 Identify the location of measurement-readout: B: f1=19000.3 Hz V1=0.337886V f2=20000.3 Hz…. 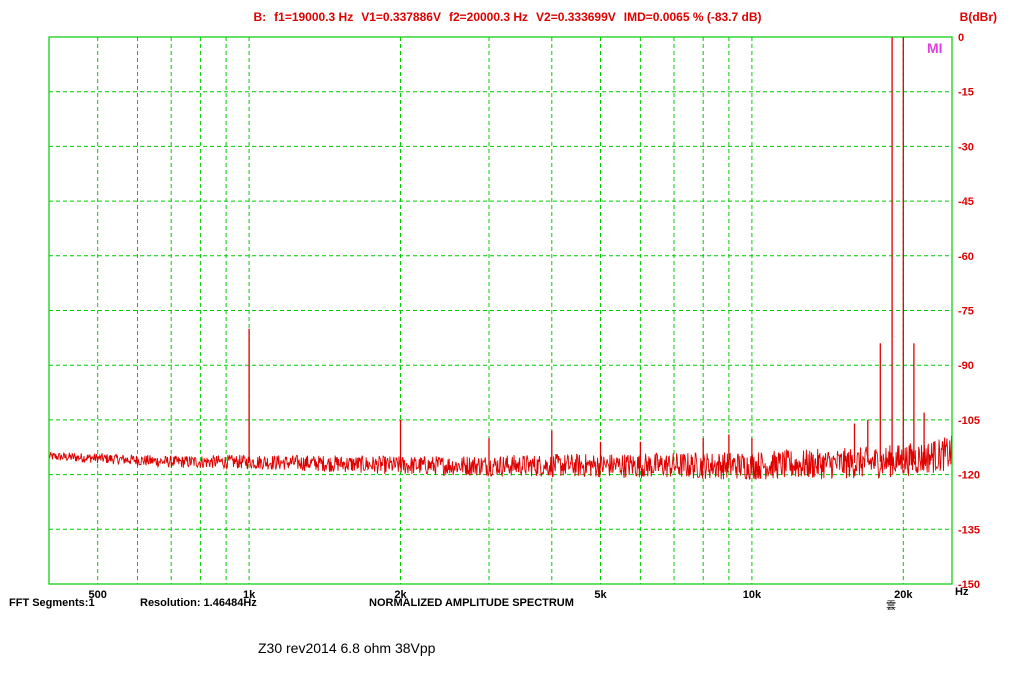
(507, 17).